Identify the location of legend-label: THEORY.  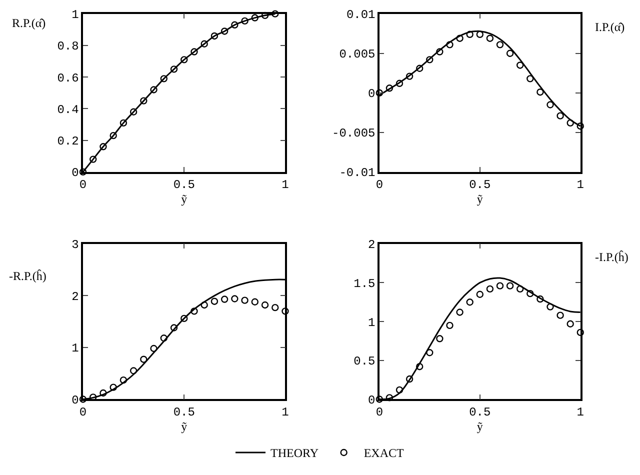
(294, 453).